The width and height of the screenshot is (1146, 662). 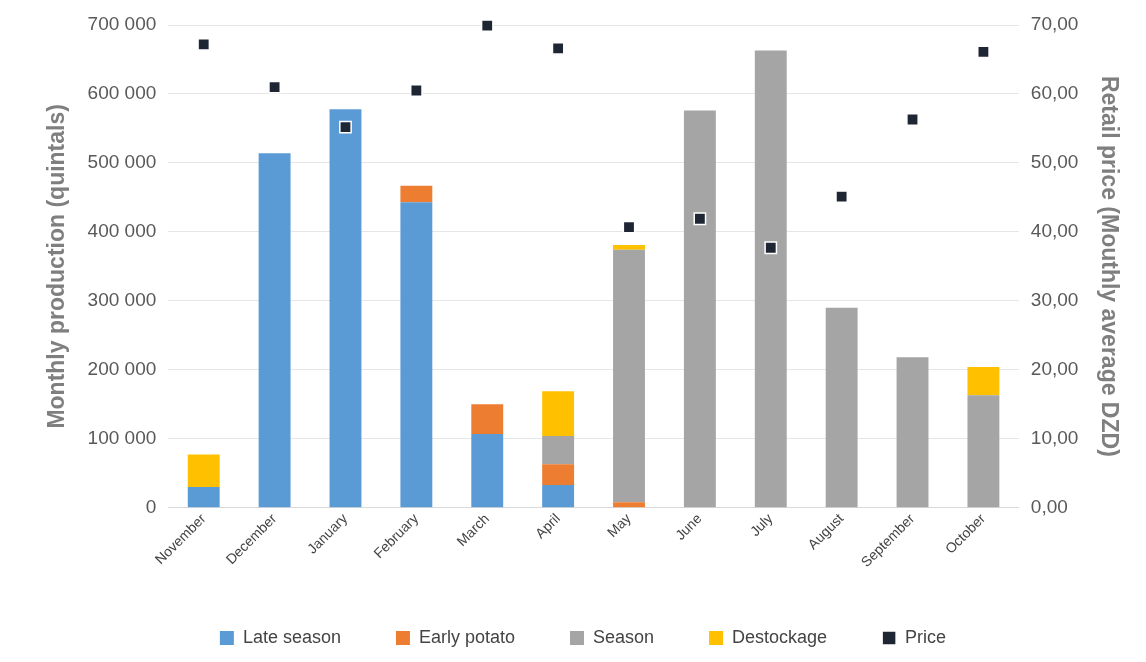 What do you see at coordinates (1054, 24) in the screenshot?
I see `y2-tick-label: 70,00` at bounding box center [1054, 24].